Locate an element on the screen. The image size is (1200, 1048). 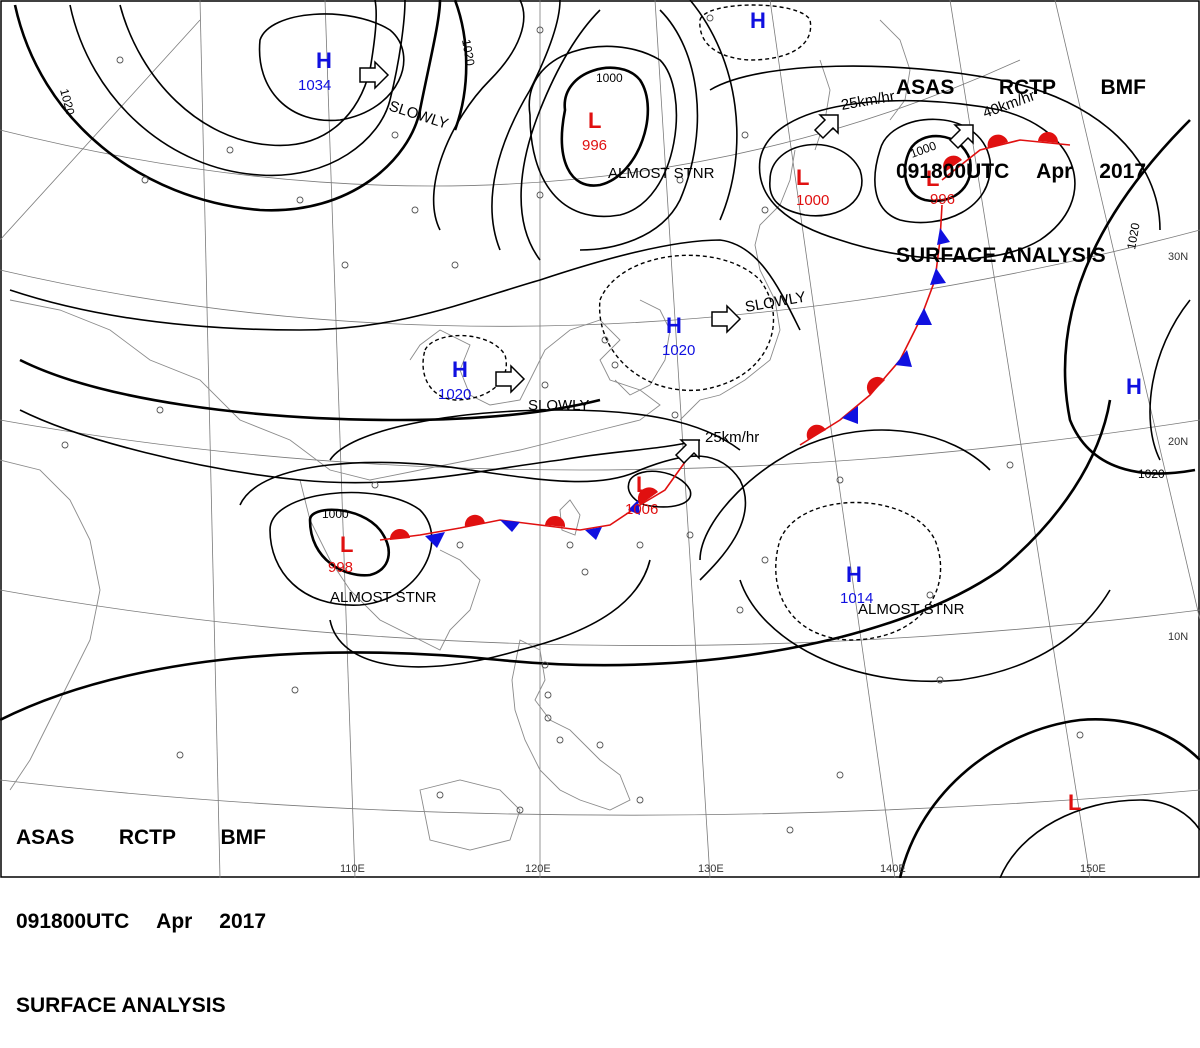
lat-label: 10N is located at coordinates (1178, 637).